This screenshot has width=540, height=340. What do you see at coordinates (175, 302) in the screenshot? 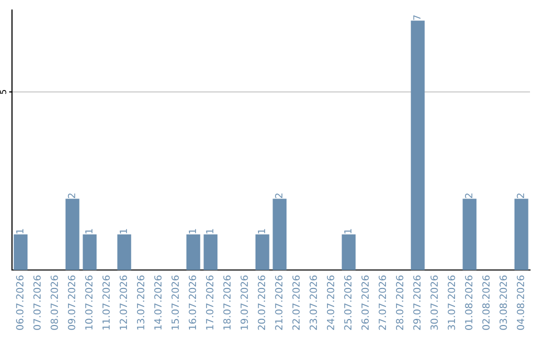
I see `x-tick-label: 15.07.2026` at bounding box center [175, 302].